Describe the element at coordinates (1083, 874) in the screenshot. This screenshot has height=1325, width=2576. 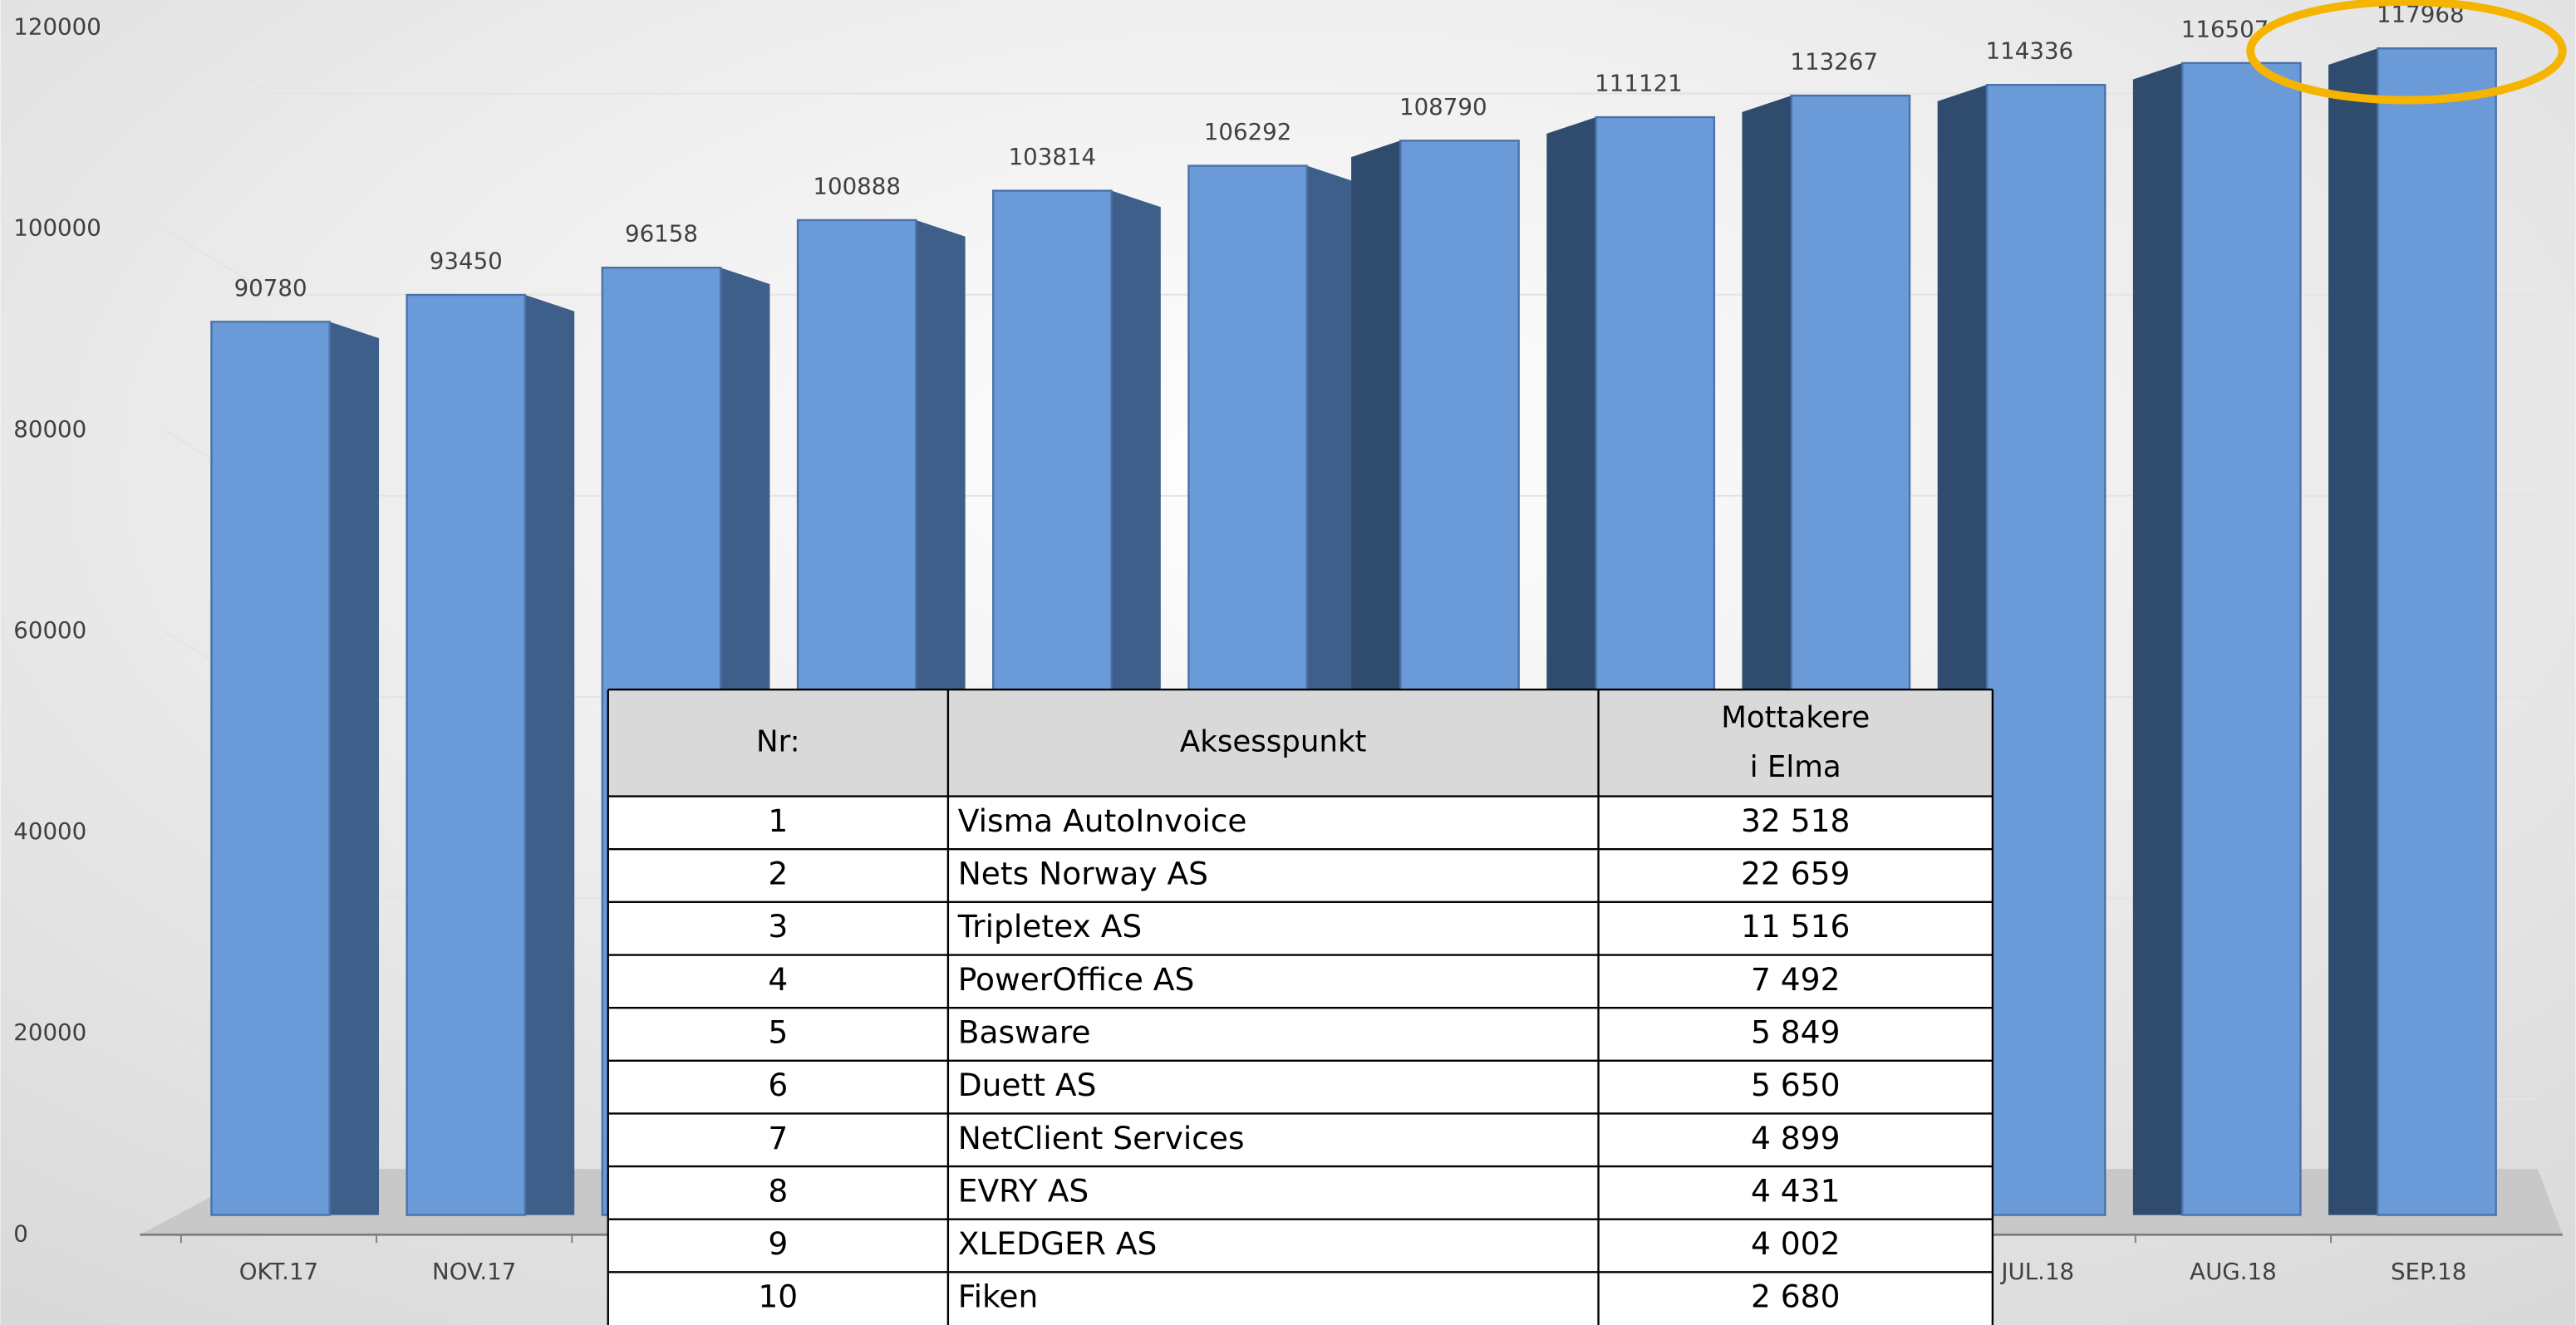
I see `table-cell: Nets Norway AS` at that location.